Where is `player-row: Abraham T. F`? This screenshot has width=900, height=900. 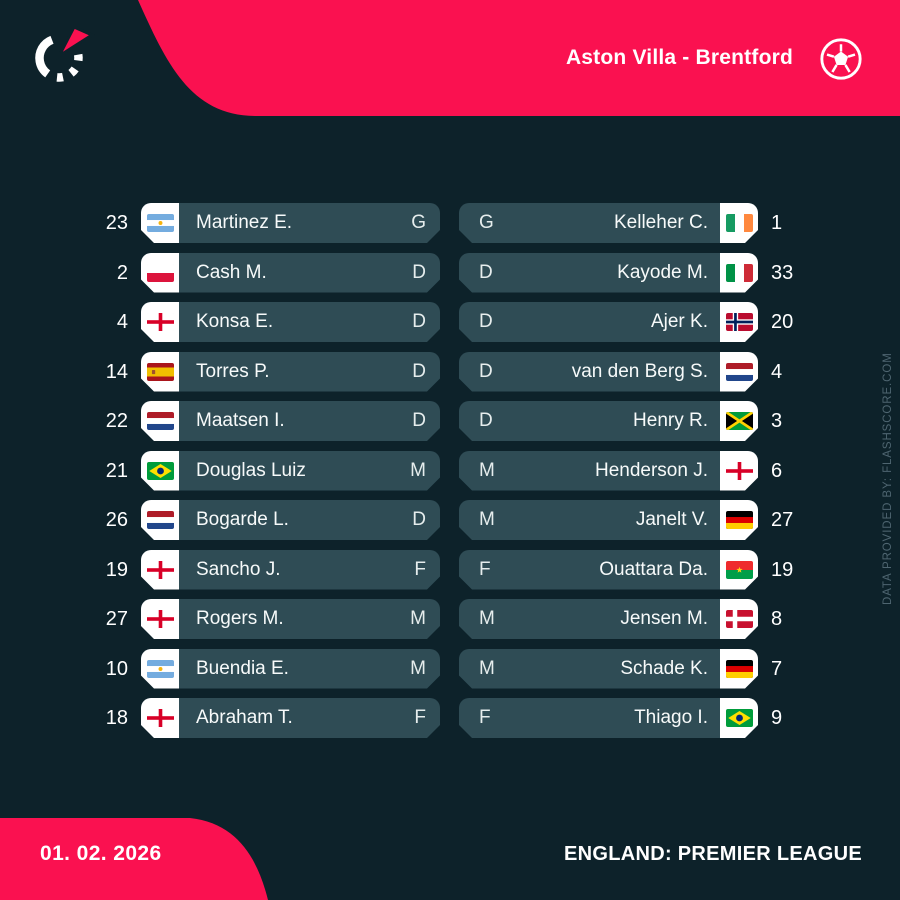
player-row: Abraham T. F is located at coordinates (290, 718).